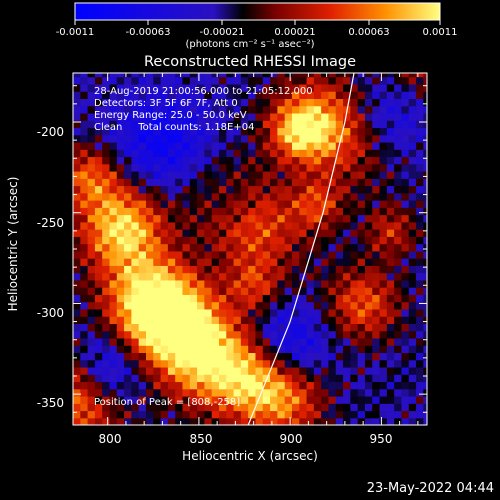  What do you see at coordinates (440, 32) in the screenshot?
I see `colorbar-tick-label: 0.0011` at bounding box center [440, 32].